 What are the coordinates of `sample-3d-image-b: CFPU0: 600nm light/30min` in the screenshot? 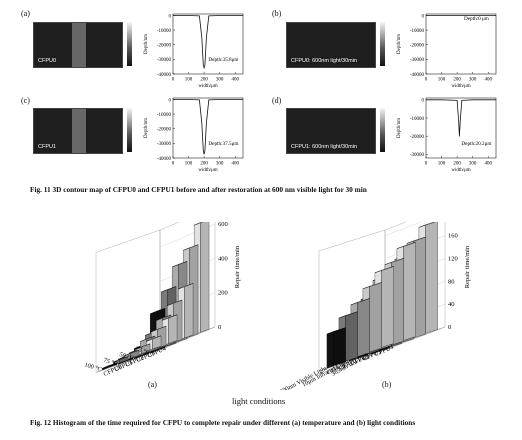 It's located at (331, 45).